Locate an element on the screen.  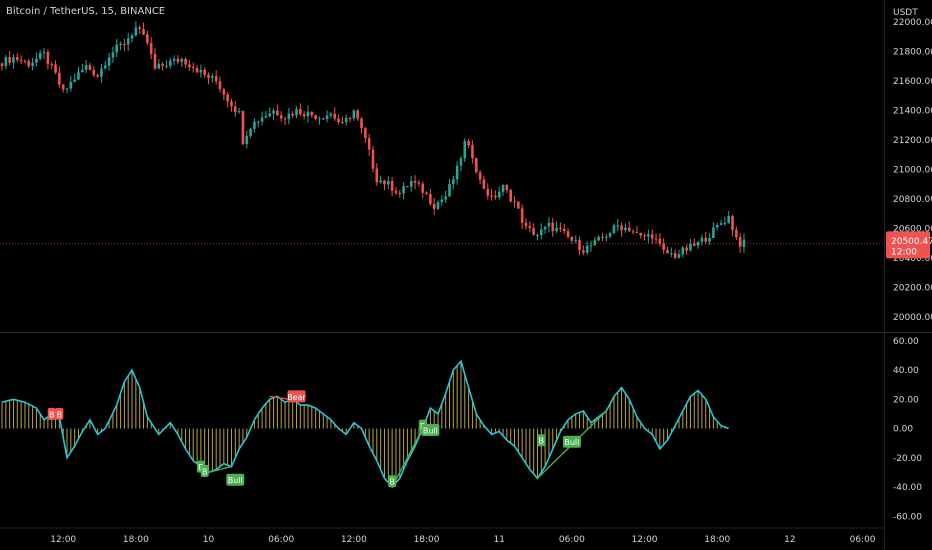
price-tick-label: 20800.00 is located at coordinates (912, 200).